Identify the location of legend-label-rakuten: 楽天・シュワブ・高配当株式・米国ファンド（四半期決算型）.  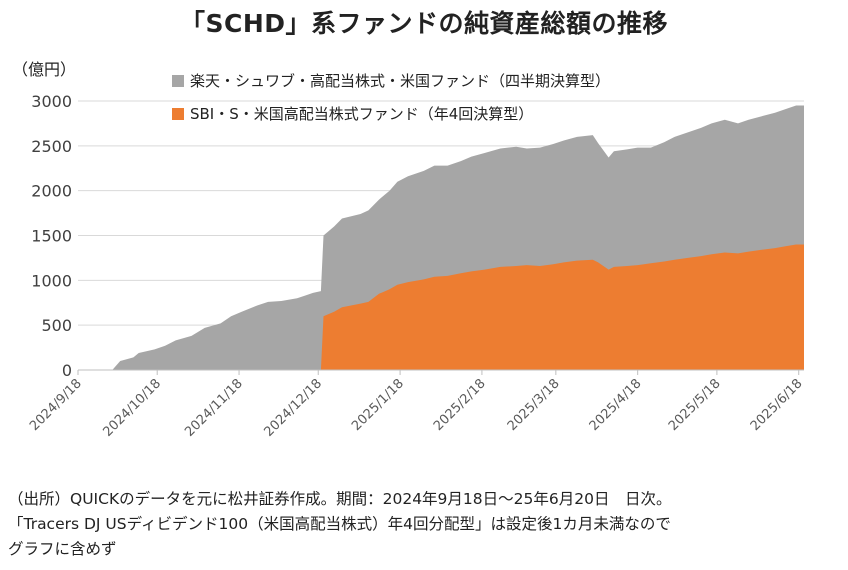
(400, 81).